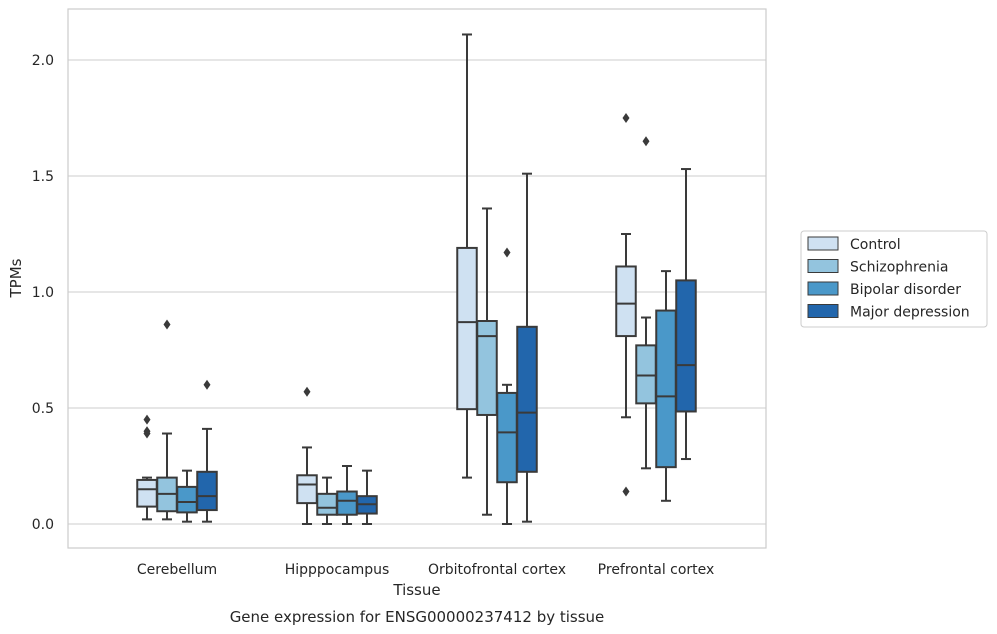 The height and width of the screenshot is (634, 997). Describe the element at coordinates (656, 570) in the screenshot. I see `x-tick-label: Prefrontal cortex` at that location.